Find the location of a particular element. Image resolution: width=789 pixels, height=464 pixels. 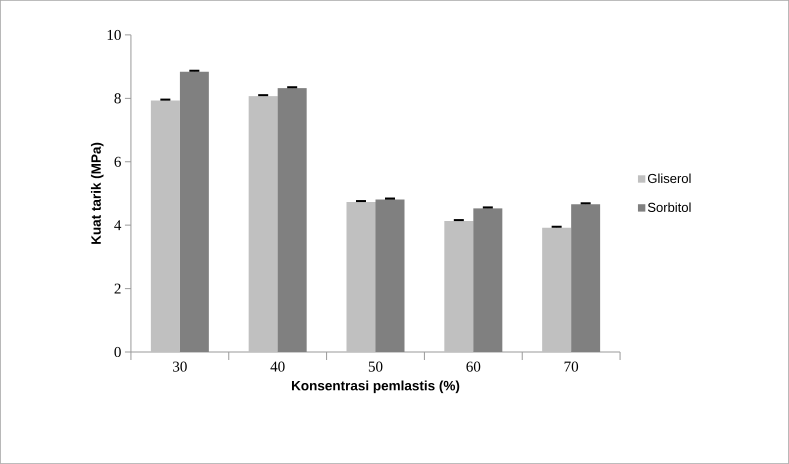

x-tick-label: 50 is located at coordinates (375, 367).